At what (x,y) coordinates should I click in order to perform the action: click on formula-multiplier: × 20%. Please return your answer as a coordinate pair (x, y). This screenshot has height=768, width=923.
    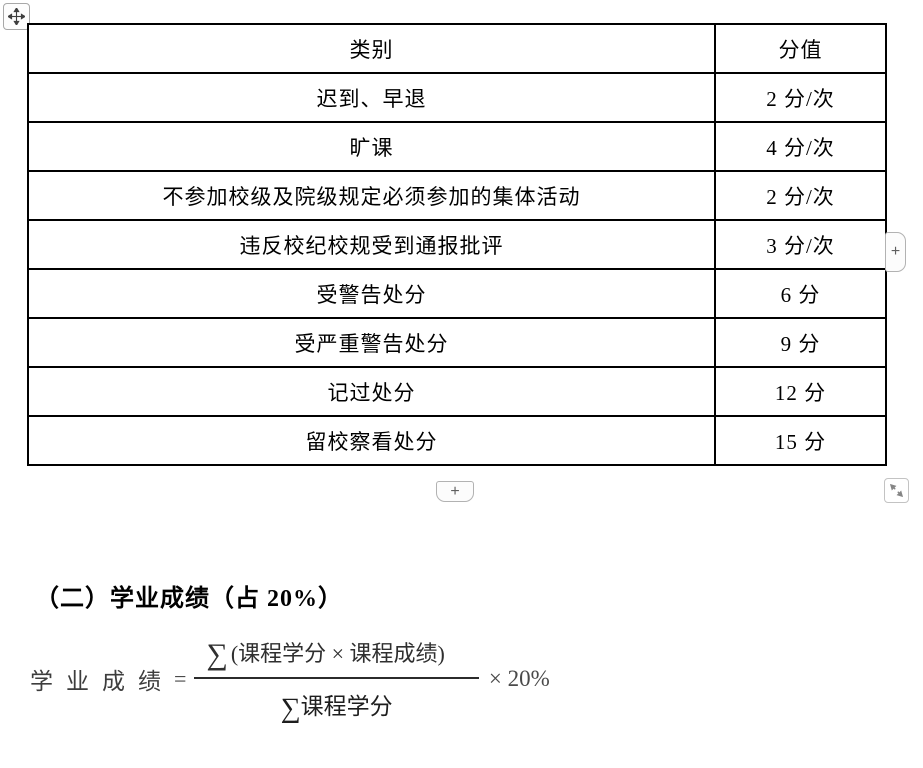
    Looking at the image, I should click on (519, 678).